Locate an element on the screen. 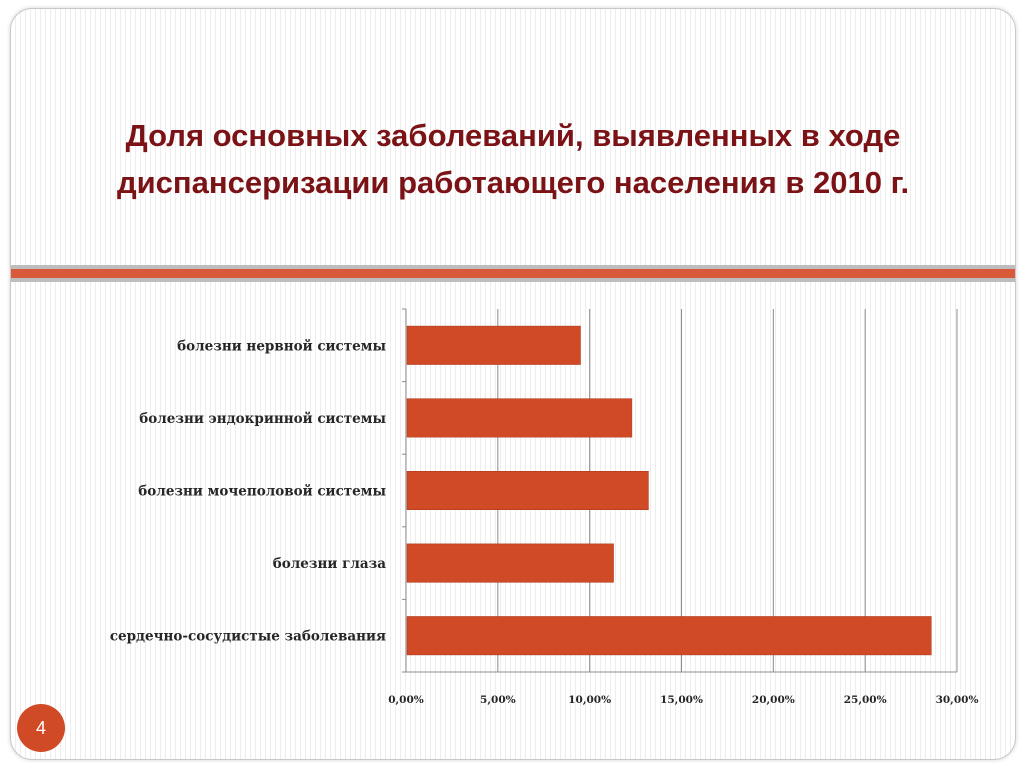  category-label: болезни нервной системы is located at coordinates (281, 346).